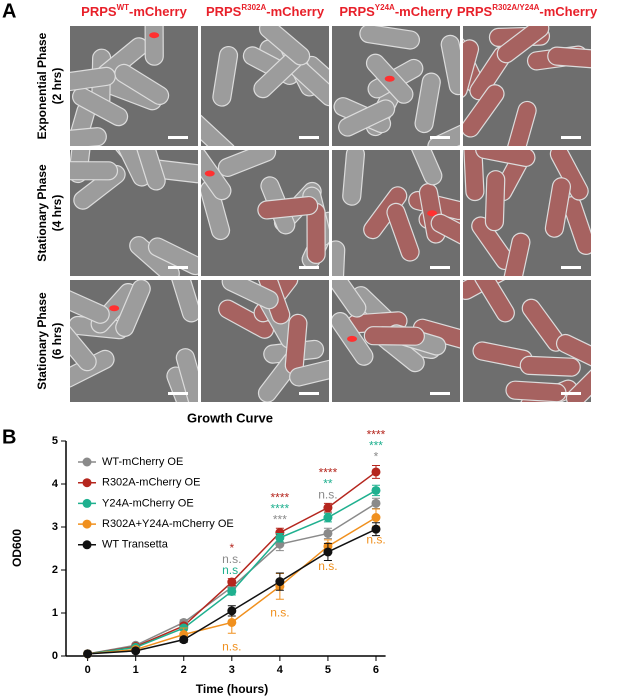  Describe the element at coordinates (328, 670) in the screenshot. I see `x-tick-label: 5` at that location.